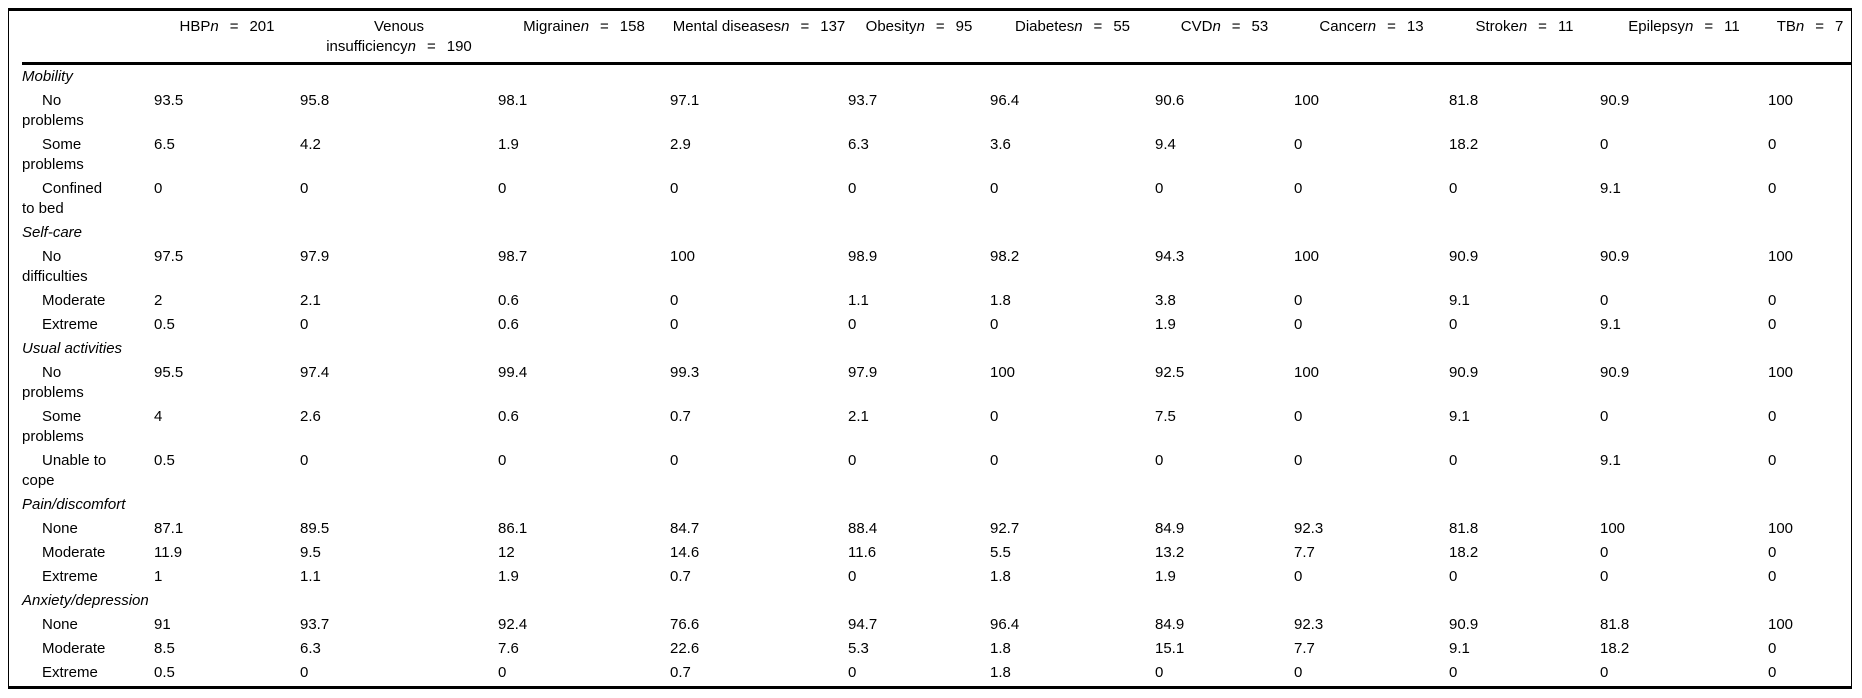 Image resolution: width=1862 pixels, height=698 pixels. What do you see at coordinates (310, 416) in the screenshot?
I see `value-cell: 2.6` at bounding box center [310, 416].